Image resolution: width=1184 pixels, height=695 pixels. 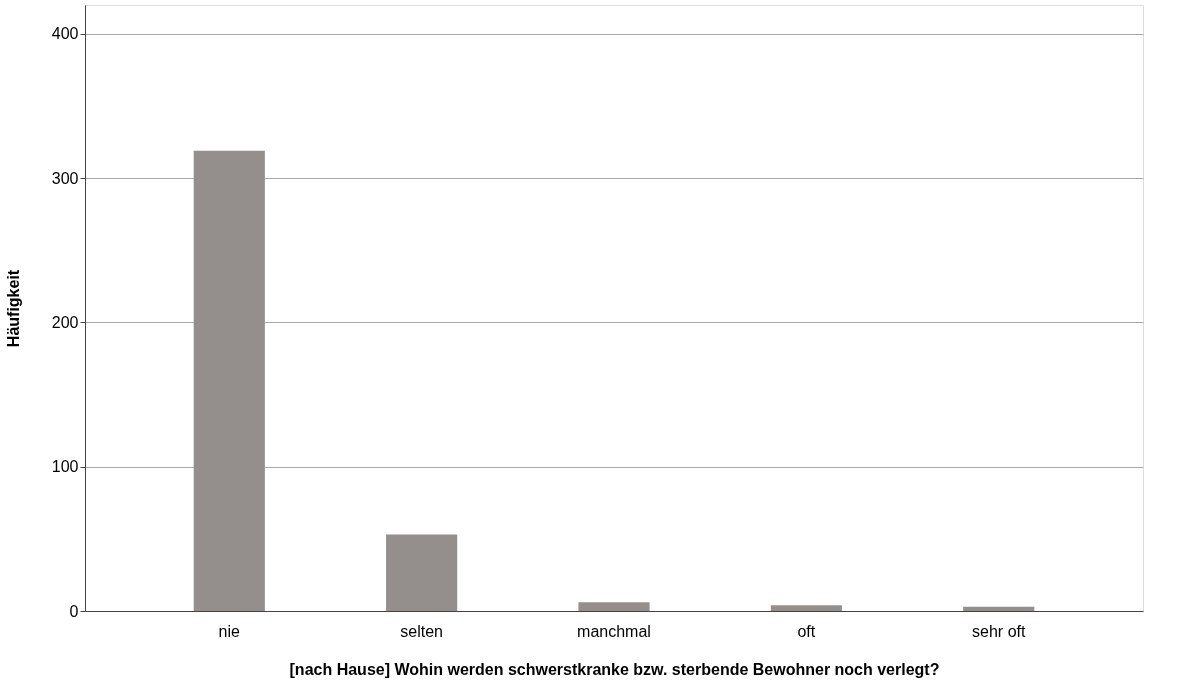 I want to click on x-tick-label: sehr oft, so click(x=999, y=631).